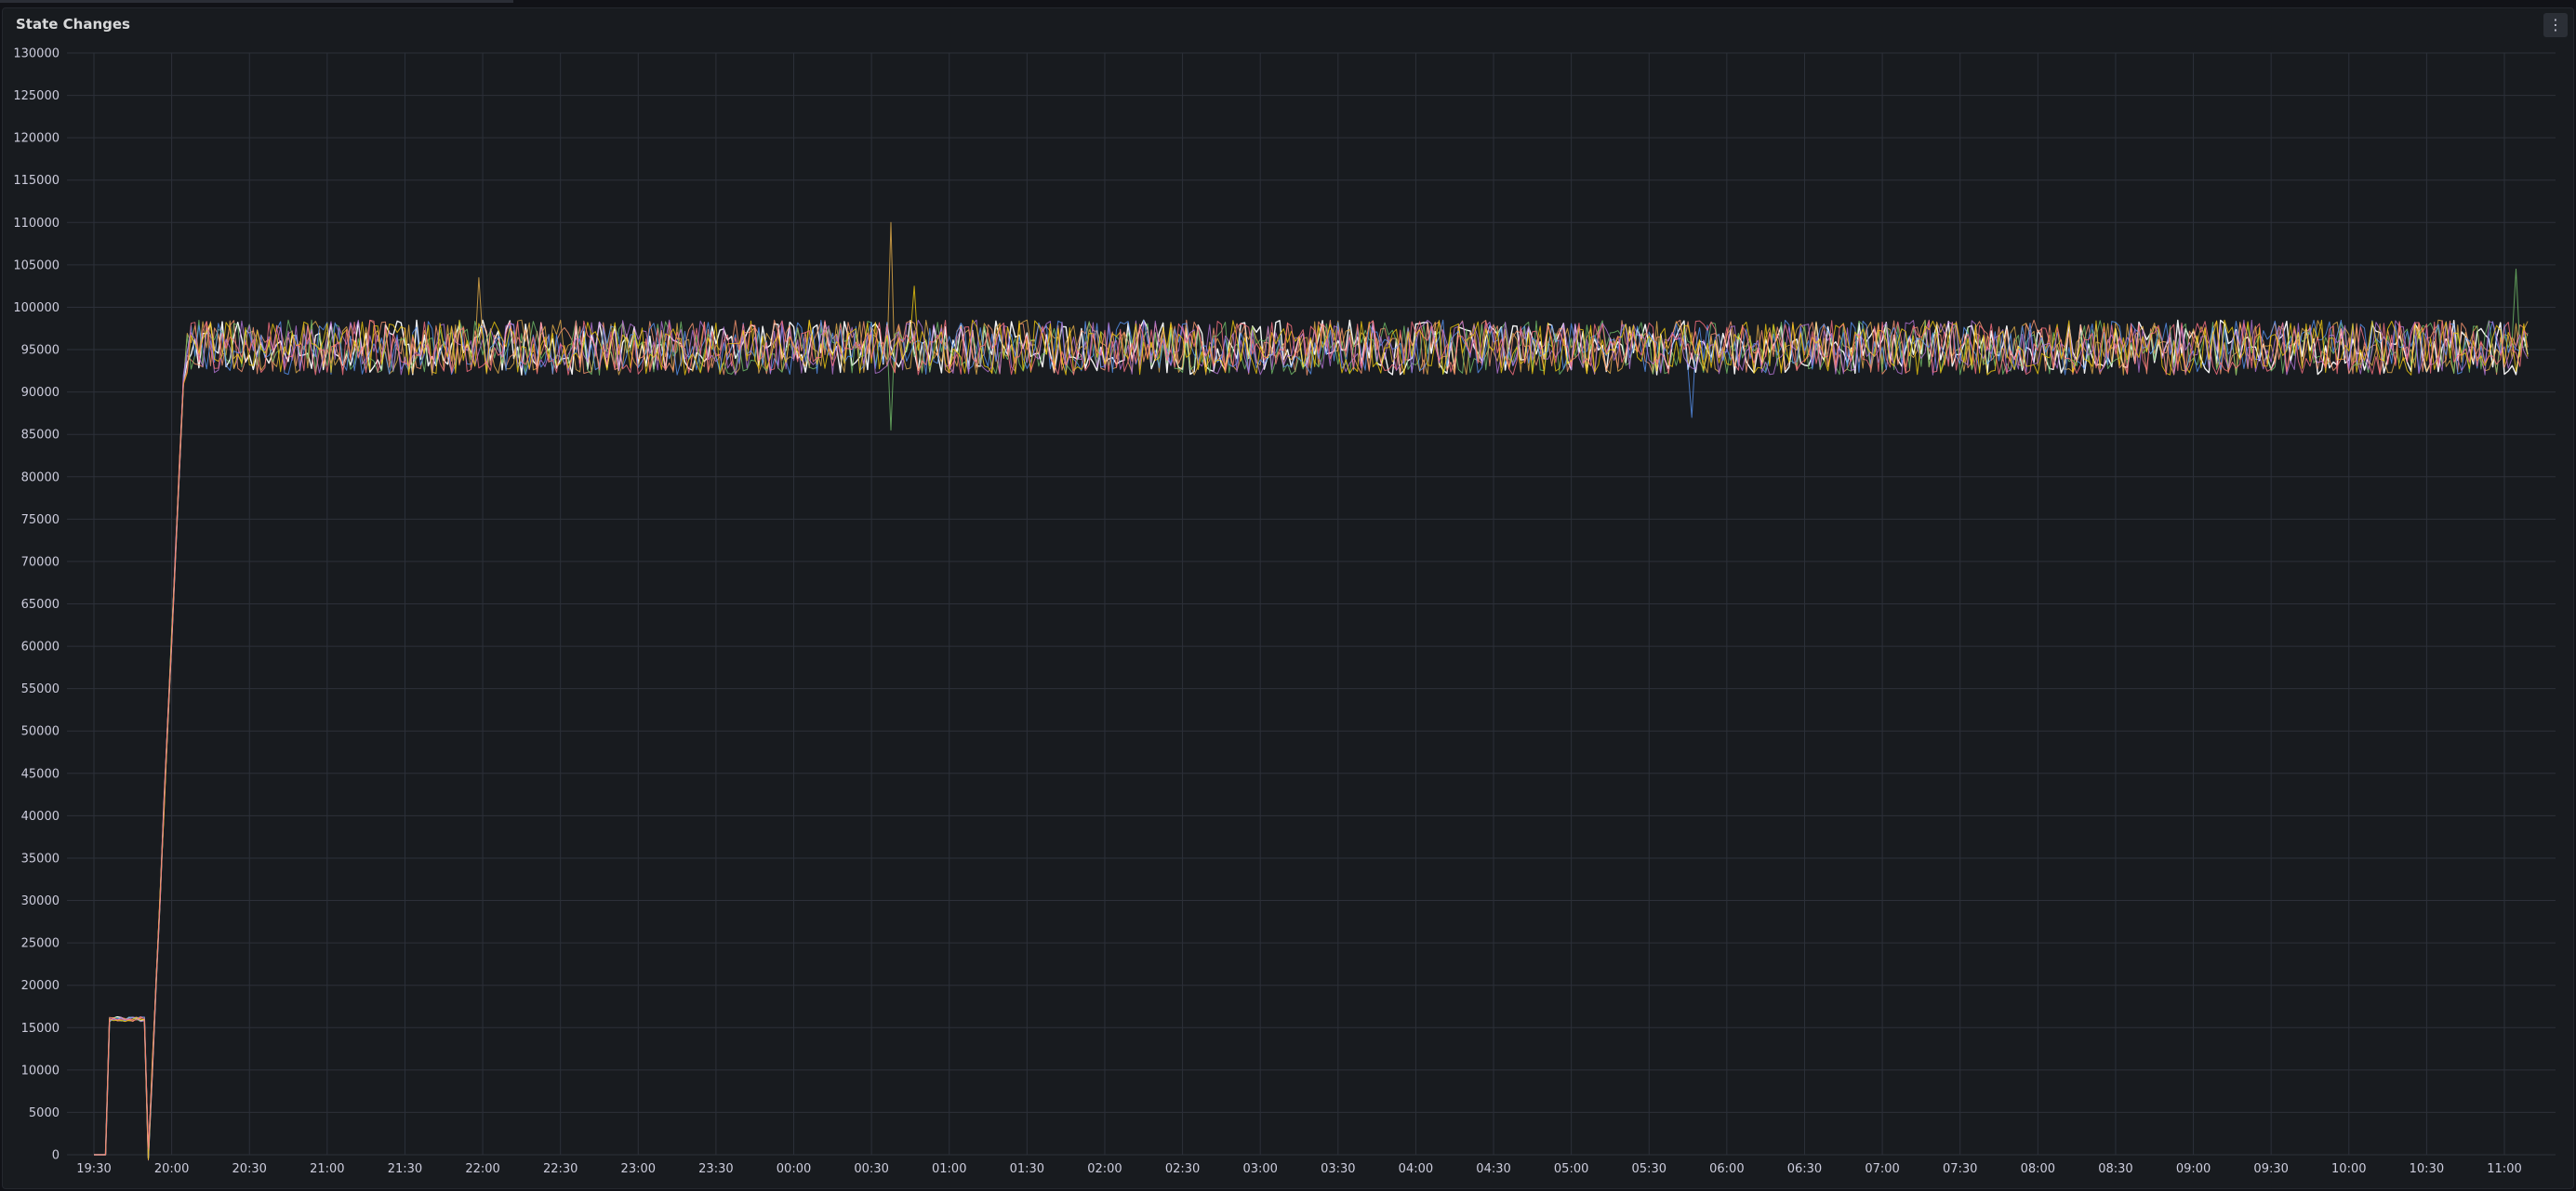 The image size is (2576, 1191). Describe the element at coordinates (1726, 1169) in the screenshot. I see `x-tick-label: 06:00` at that location.